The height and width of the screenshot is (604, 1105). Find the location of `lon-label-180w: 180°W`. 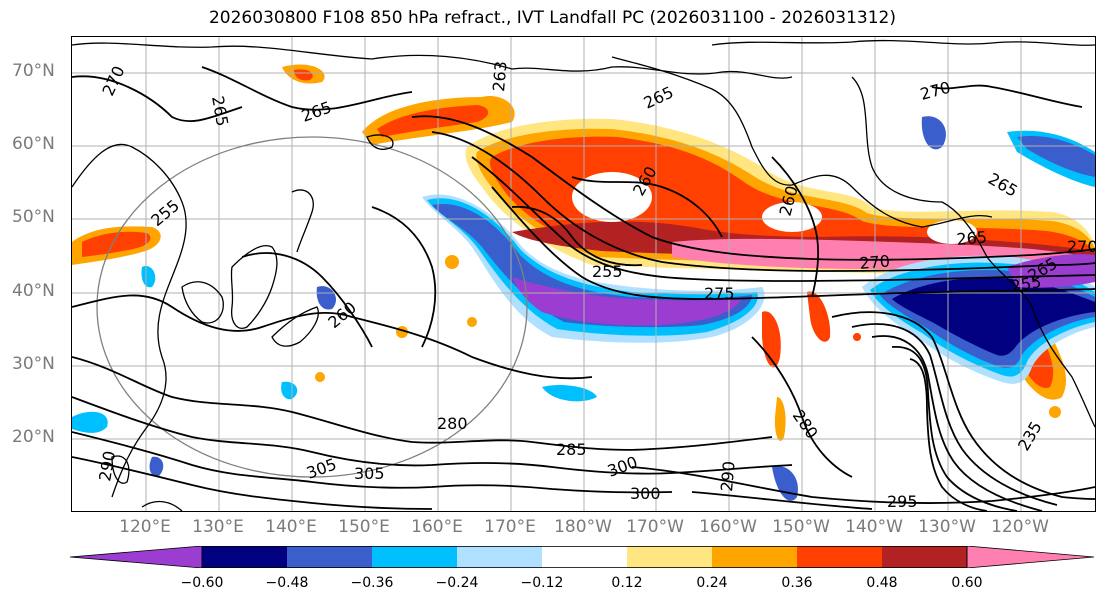

lon-label-180w: 180°W is located at coordinates (583, 527).